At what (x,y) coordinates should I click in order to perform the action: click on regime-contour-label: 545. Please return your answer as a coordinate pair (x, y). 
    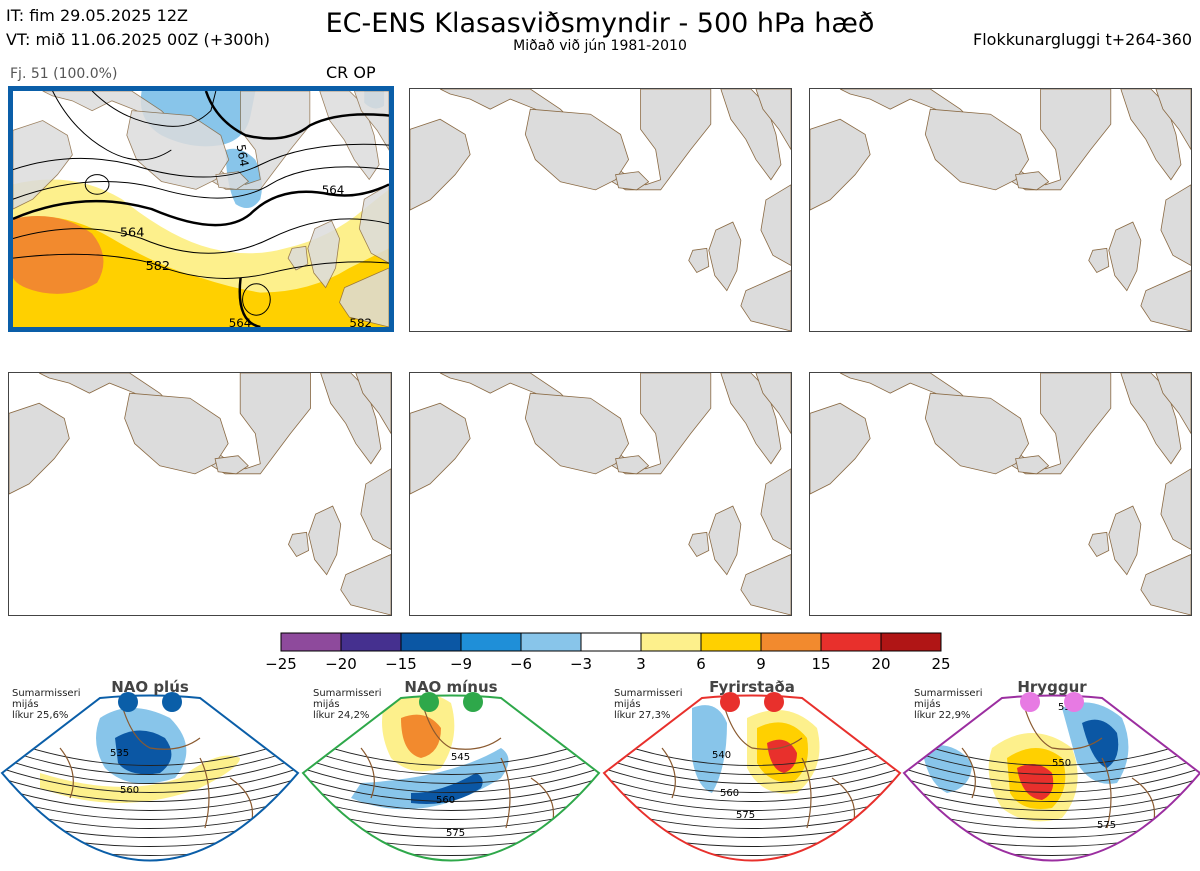
    Looking at the image, I should click on (460, 757).